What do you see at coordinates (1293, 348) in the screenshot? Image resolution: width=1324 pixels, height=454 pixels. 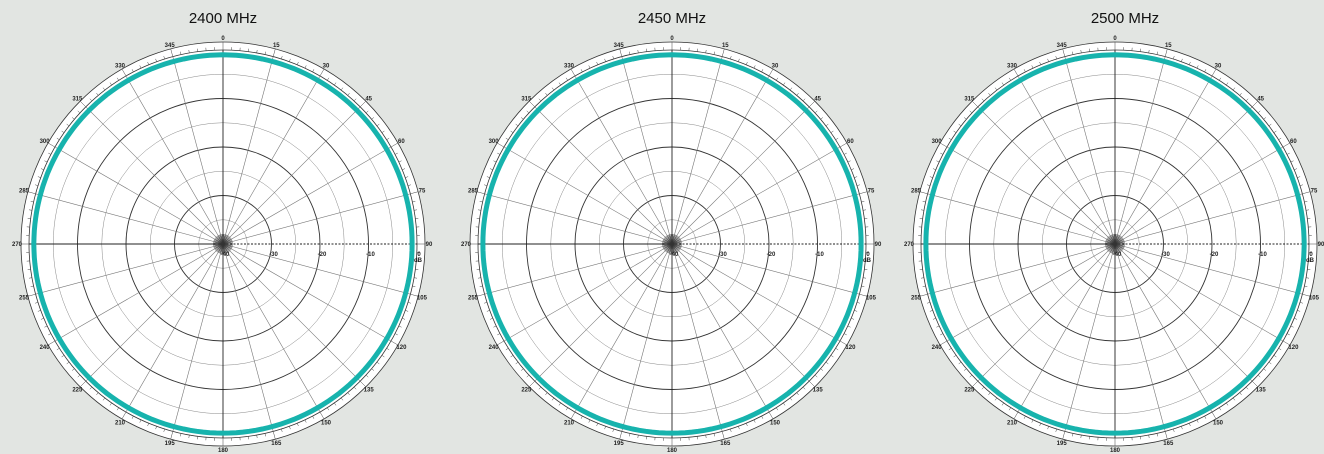 I see `angle-label-120: 120` at bounding box center [1293, 348].